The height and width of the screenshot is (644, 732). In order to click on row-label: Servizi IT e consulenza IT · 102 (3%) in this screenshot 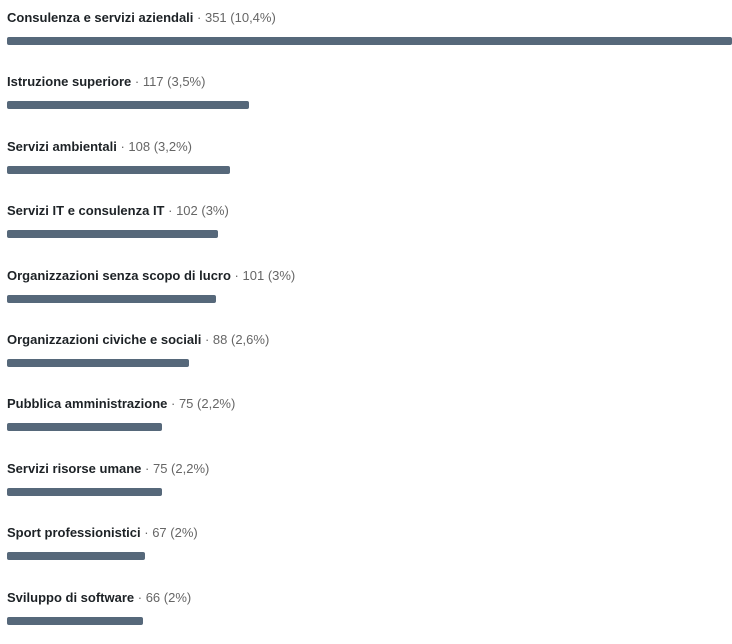, I will do `click(118, 211)`.